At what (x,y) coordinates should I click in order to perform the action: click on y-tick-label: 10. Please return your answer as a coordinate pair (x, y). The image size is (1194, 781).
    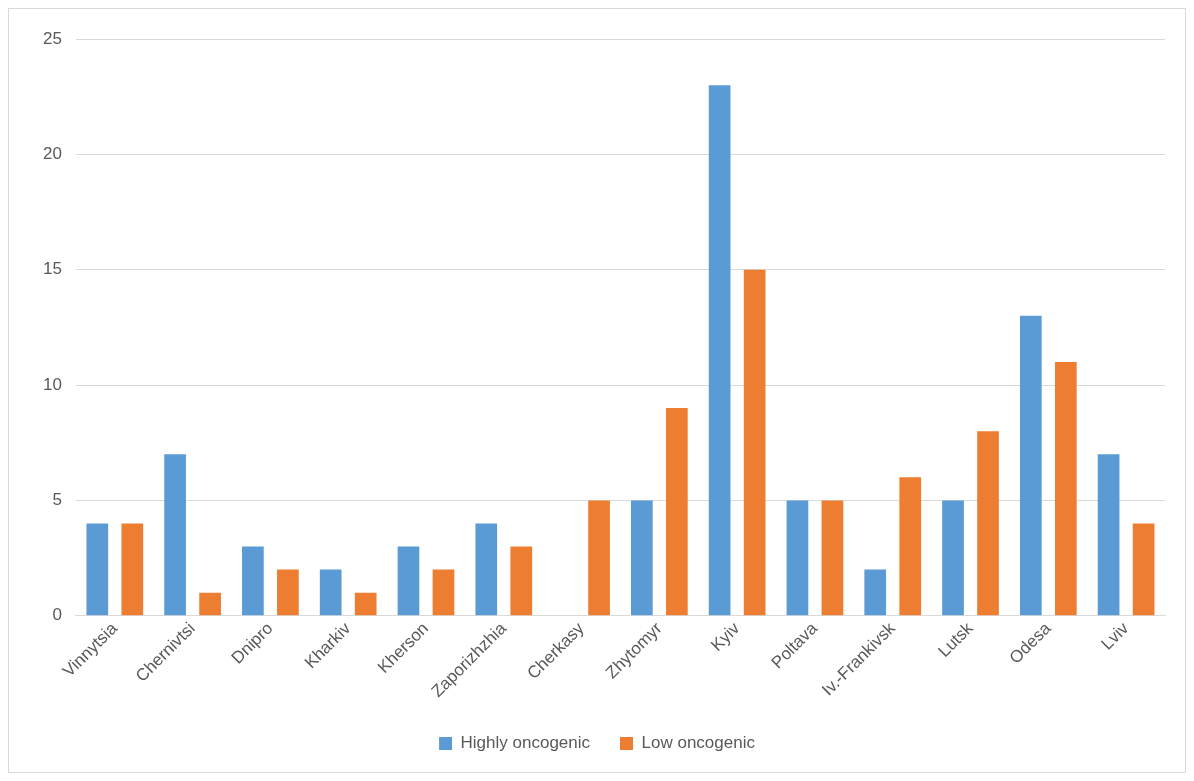
    Looking at the image, I should click on (52, 384).